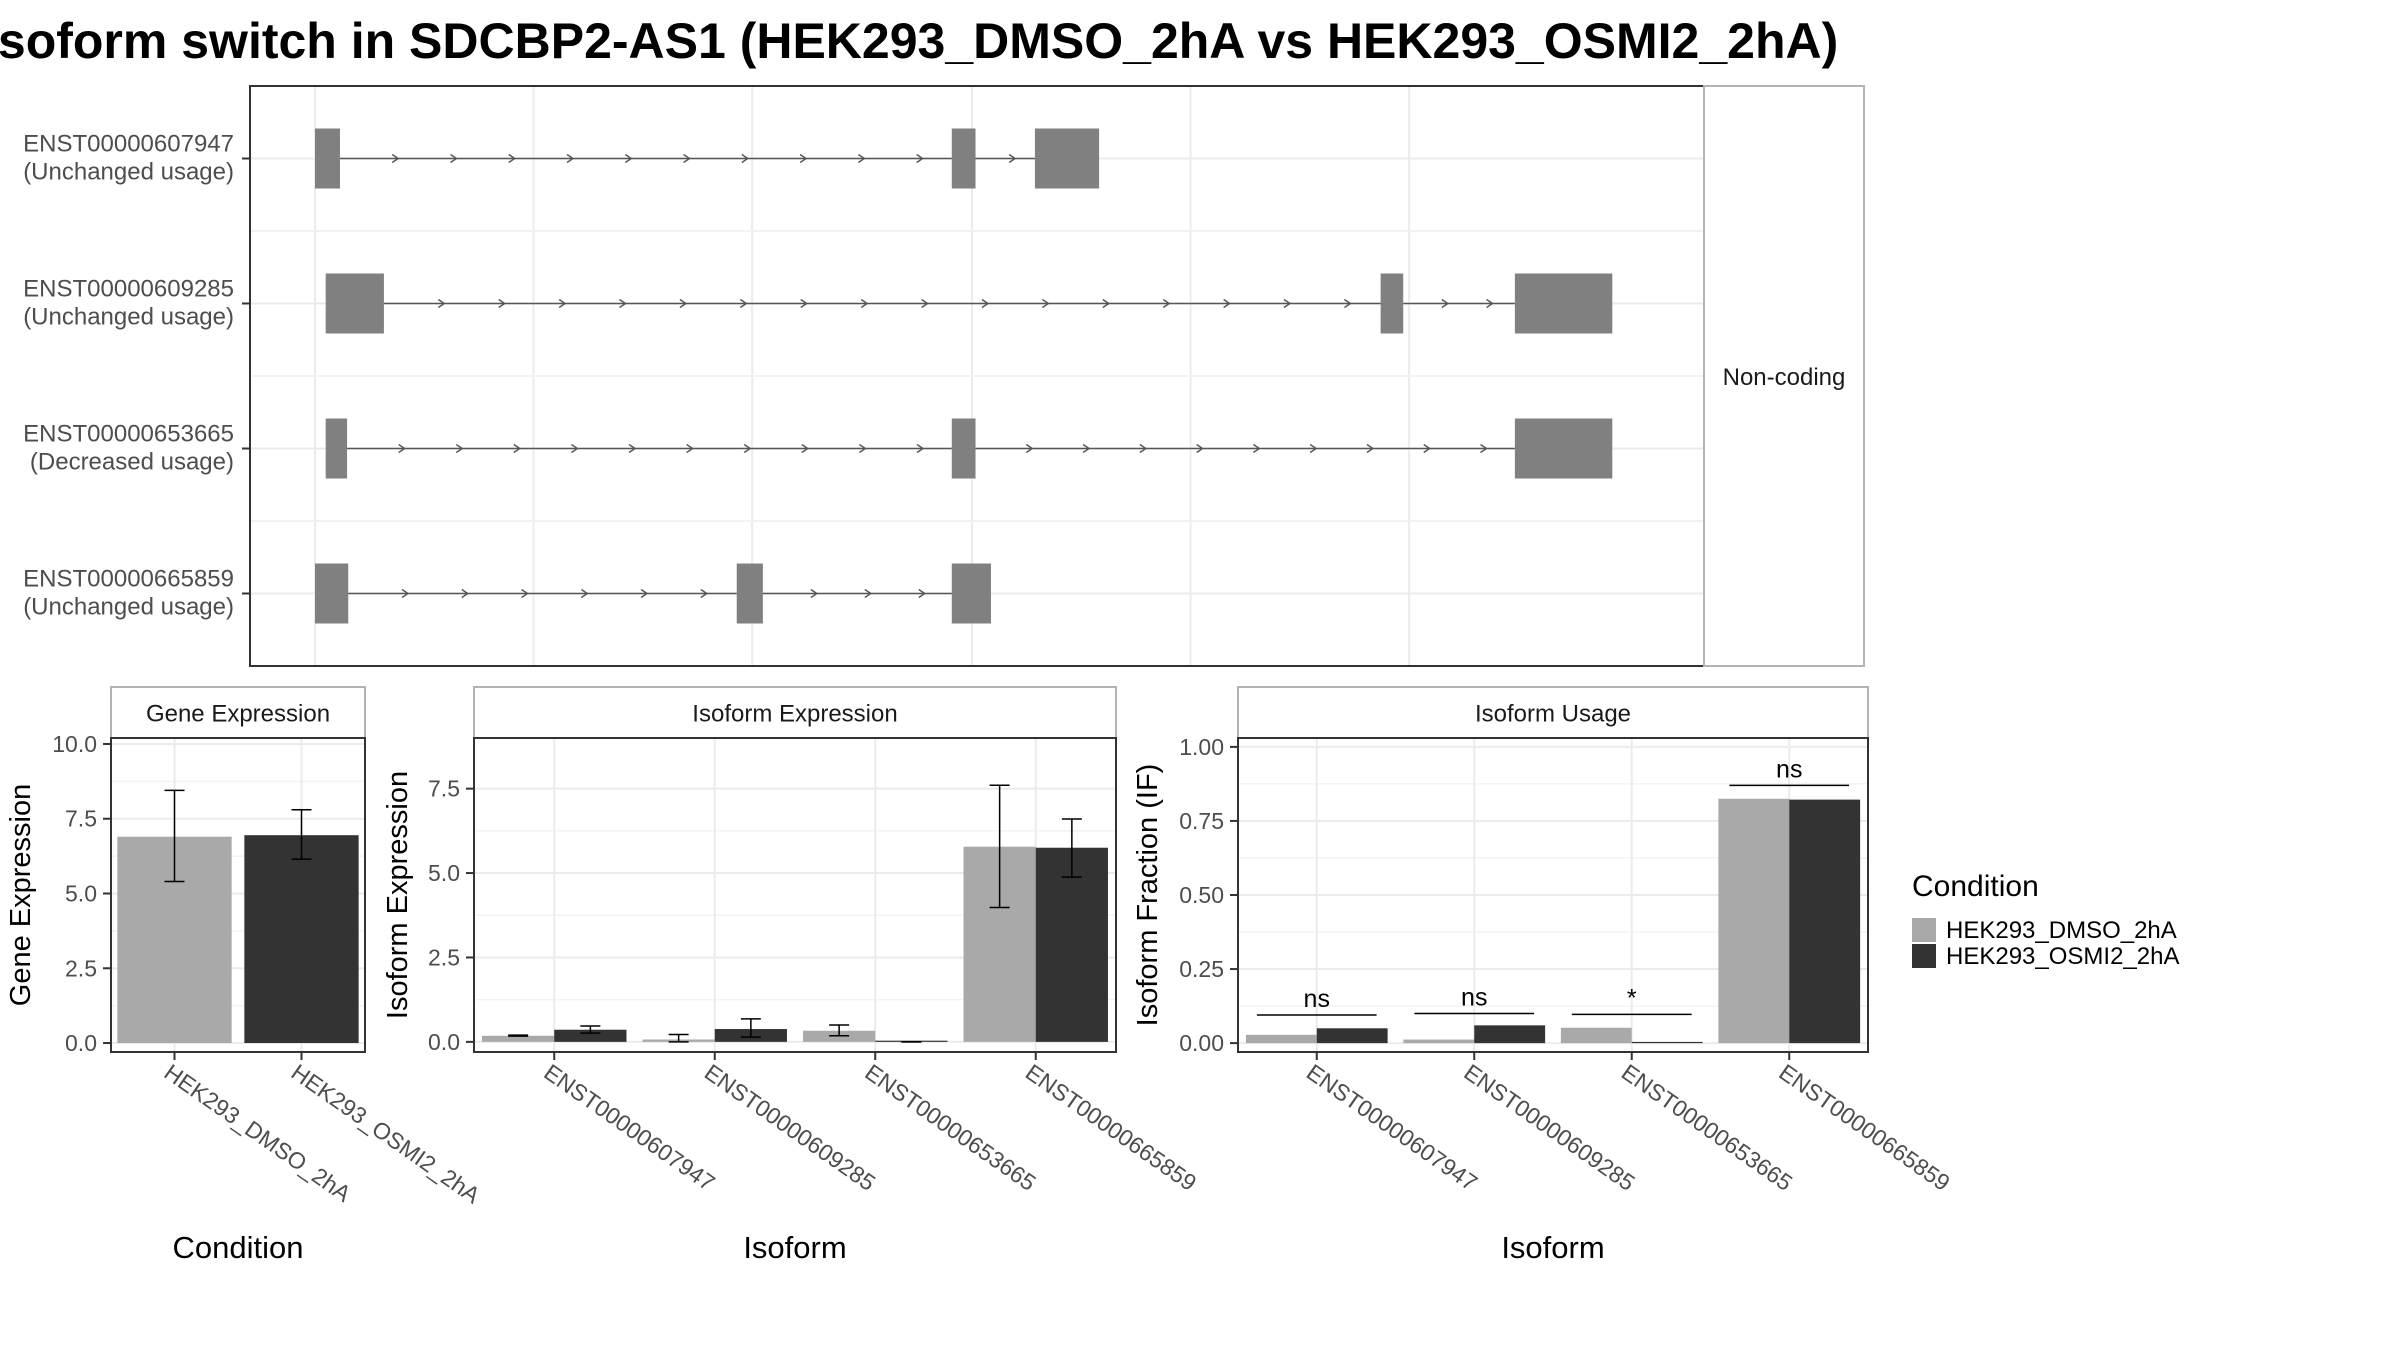 Image resolution: width=2400 pixels, height=1350 pixels. Describe the element at coordinates (238, 1247) in the screenshot. I see `x-axis-title: Condition` at that location.